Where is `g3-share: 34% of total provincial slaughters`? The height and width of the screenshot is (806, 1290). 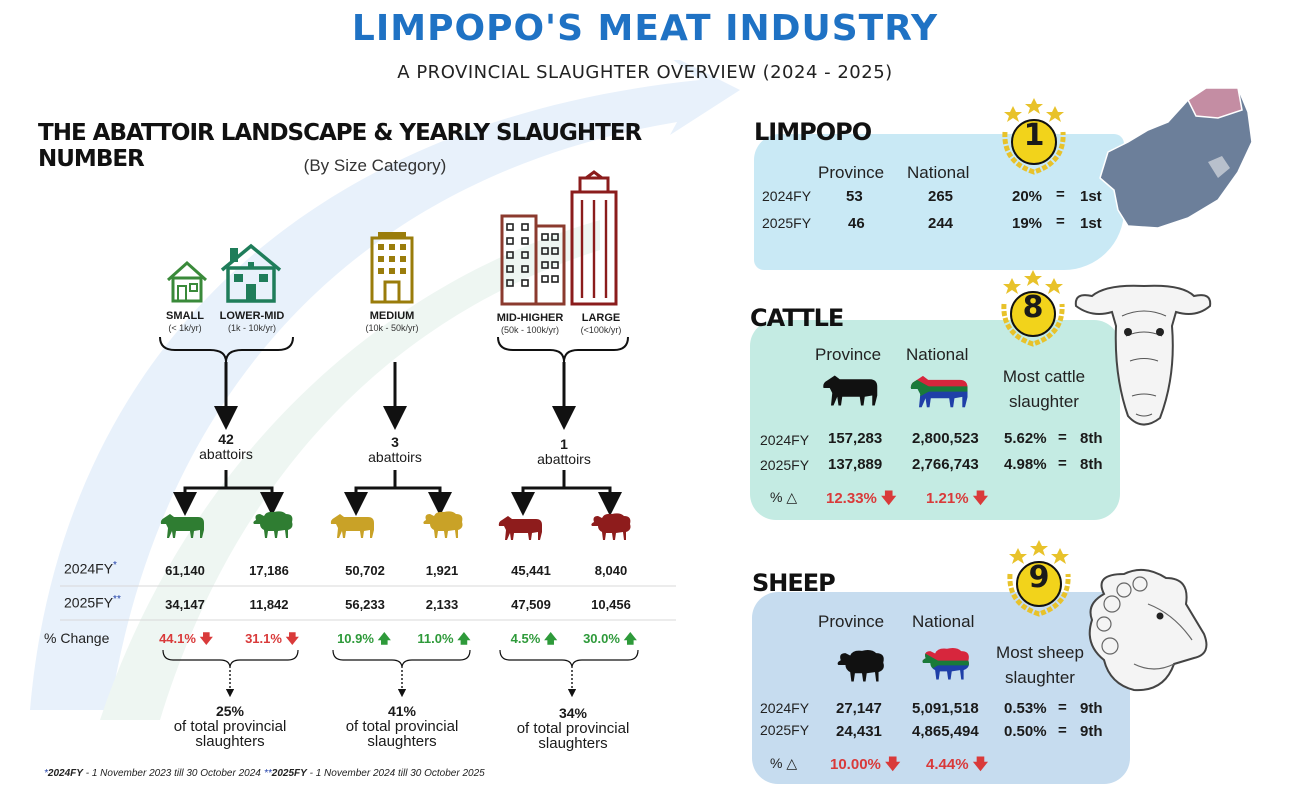 g3-share: 34% of total provincial slaughters is located at coordinates (573, 728).